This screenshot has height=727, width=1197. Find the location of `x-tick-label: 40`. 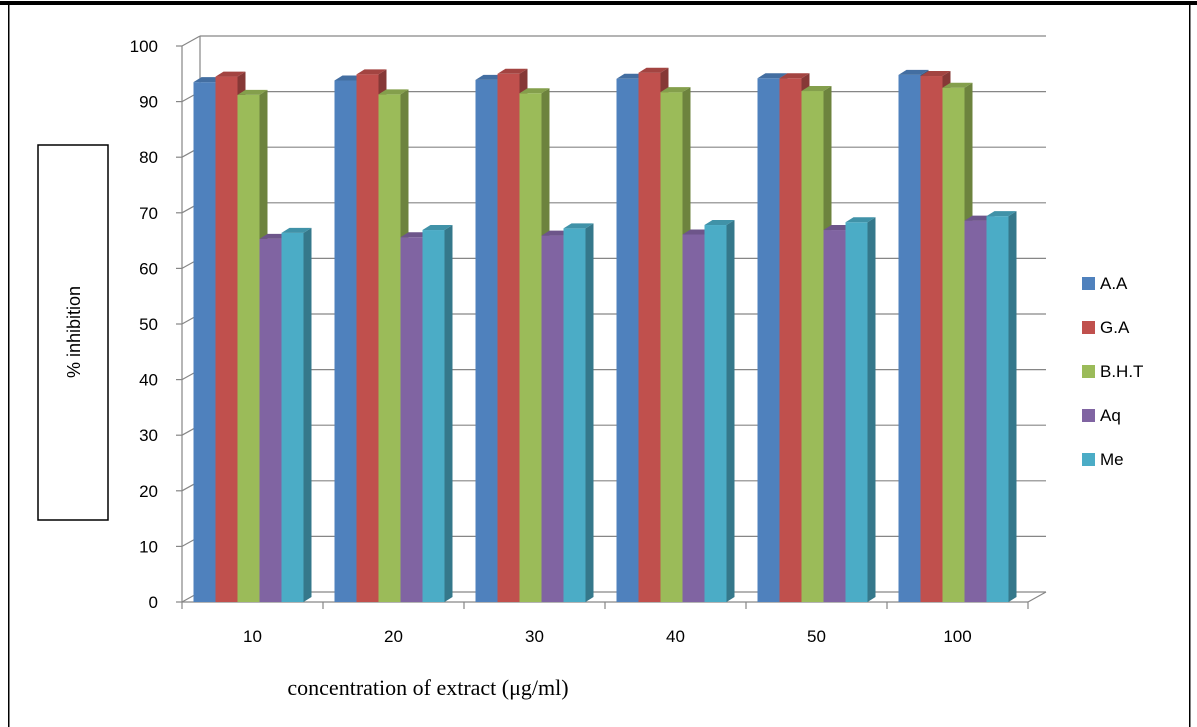

x-tick-label: 40 is located at coordinates (675, 636).